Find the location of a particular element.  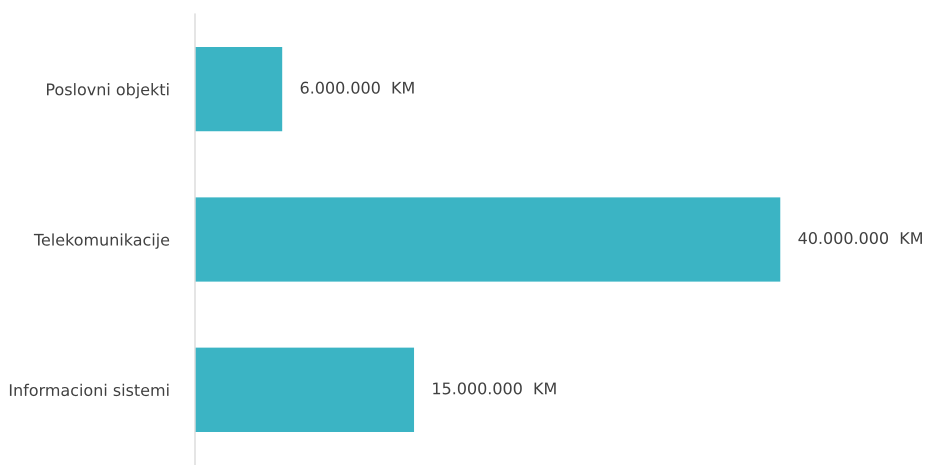

y-tick-label: Poslovni objekti is located at coordinates (107, 91).